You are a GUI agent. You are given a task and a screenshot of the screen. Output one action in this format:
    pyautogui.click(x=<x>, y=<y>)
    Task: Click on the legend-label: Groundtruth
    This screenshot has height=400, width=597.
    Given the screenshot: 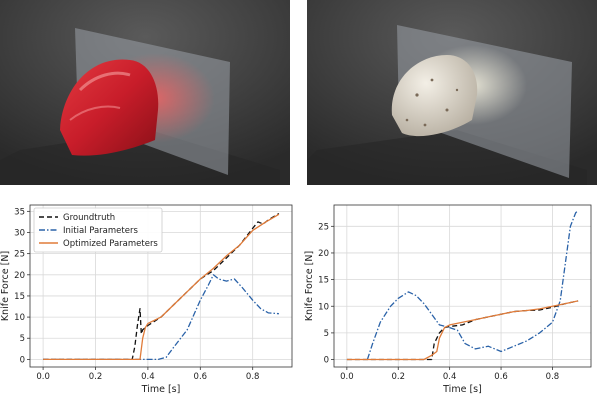 What is the action you would take?
    pyautogui.click(x=89, y=218)
    